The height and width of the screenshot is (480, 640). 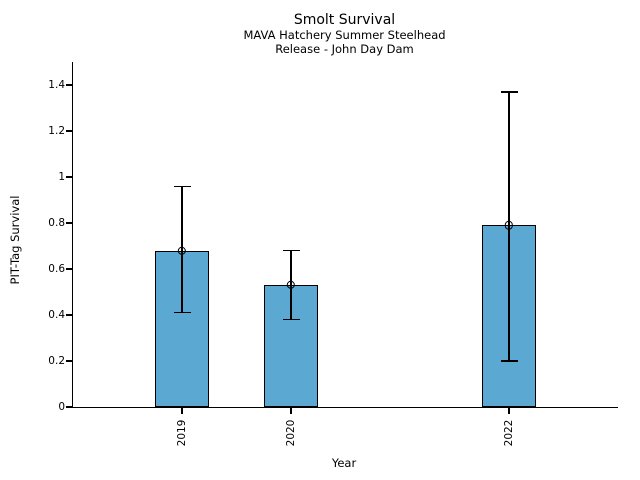 What do you see at coordinates (56, 223) in the screenshot?
I see `y-tick-label: 0.8` at bounding box center [56, 223].